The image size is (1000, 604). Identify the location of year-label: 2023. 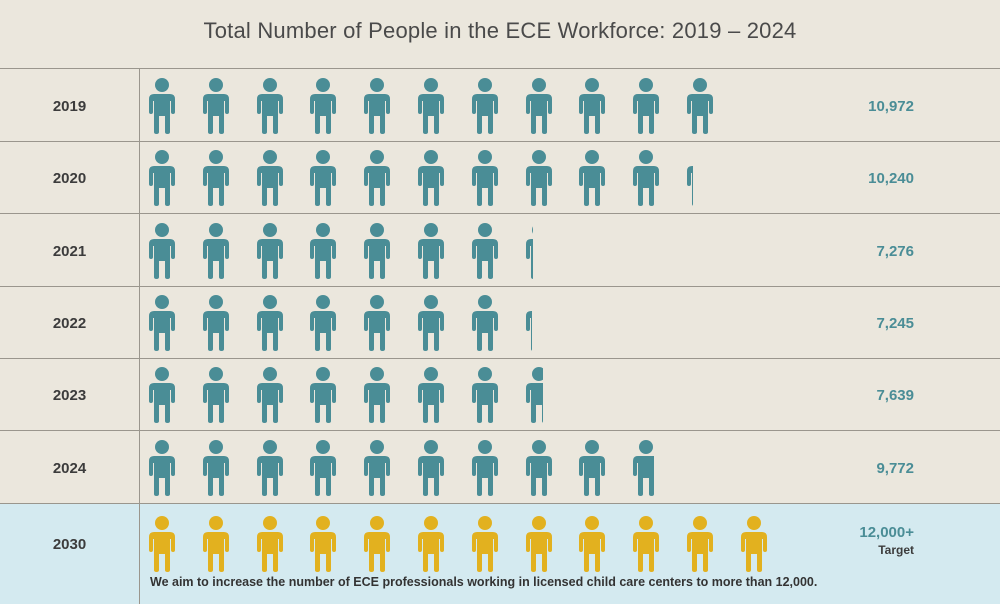
(69, 395).